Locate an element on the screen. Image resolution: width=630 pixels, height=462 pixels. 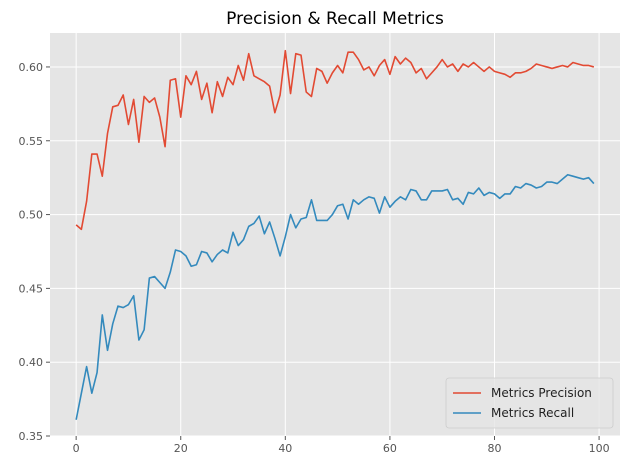
x-tick-label: 40 is located at coordinates (285, 448).